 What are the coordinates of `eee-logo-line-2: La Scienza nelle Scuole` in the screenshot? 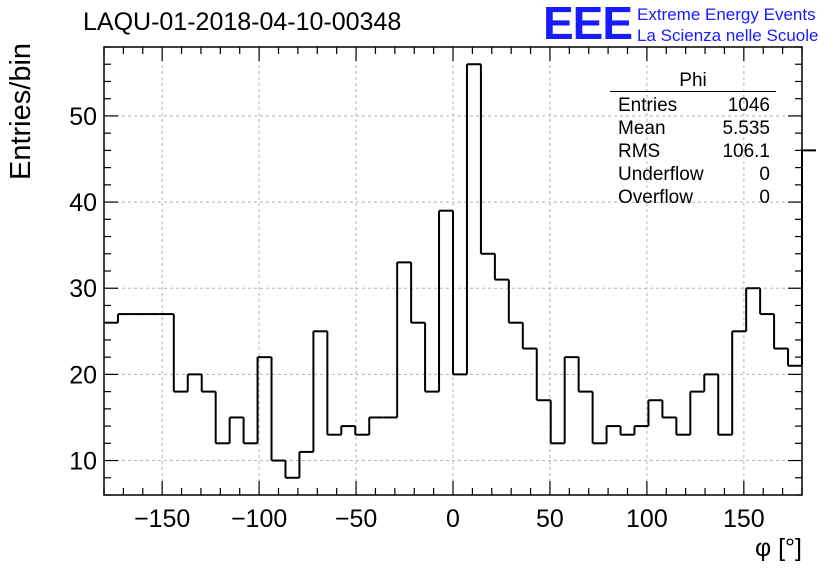 It's located at (728, 35).